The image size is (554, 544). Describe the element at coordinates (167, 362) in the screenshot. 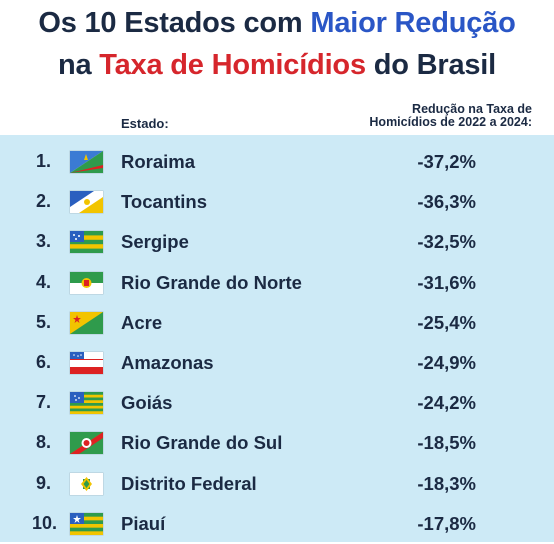

I see `state-name: Amazonas` at that location.